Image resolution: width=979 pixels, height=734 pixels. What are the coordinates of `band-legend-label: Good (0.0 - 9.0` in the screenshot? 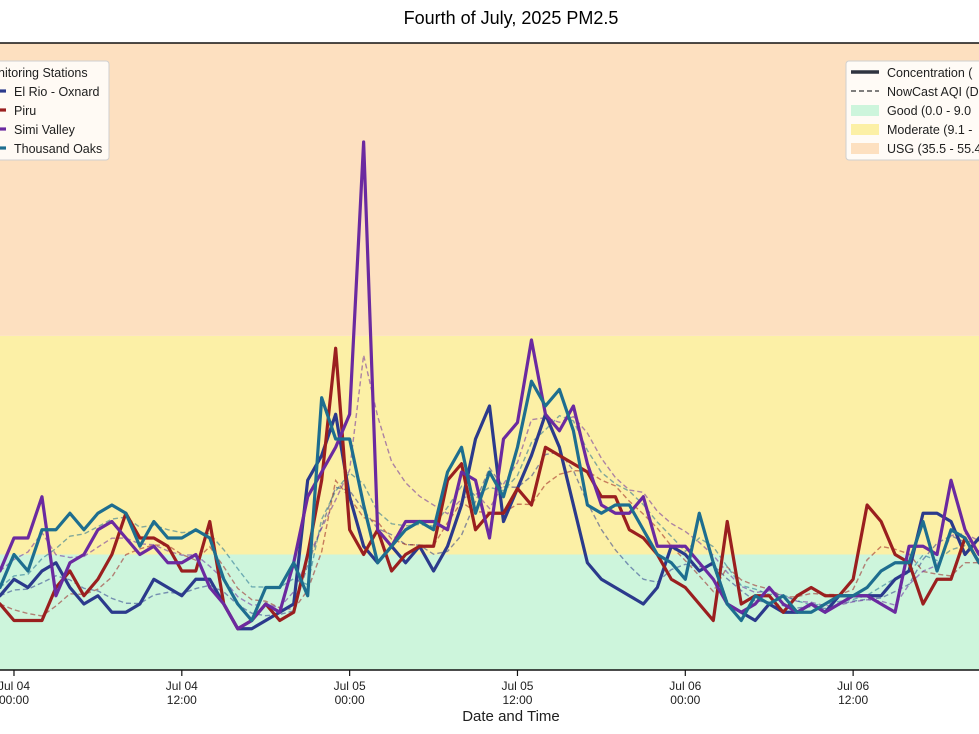 It's located at (929, 111).